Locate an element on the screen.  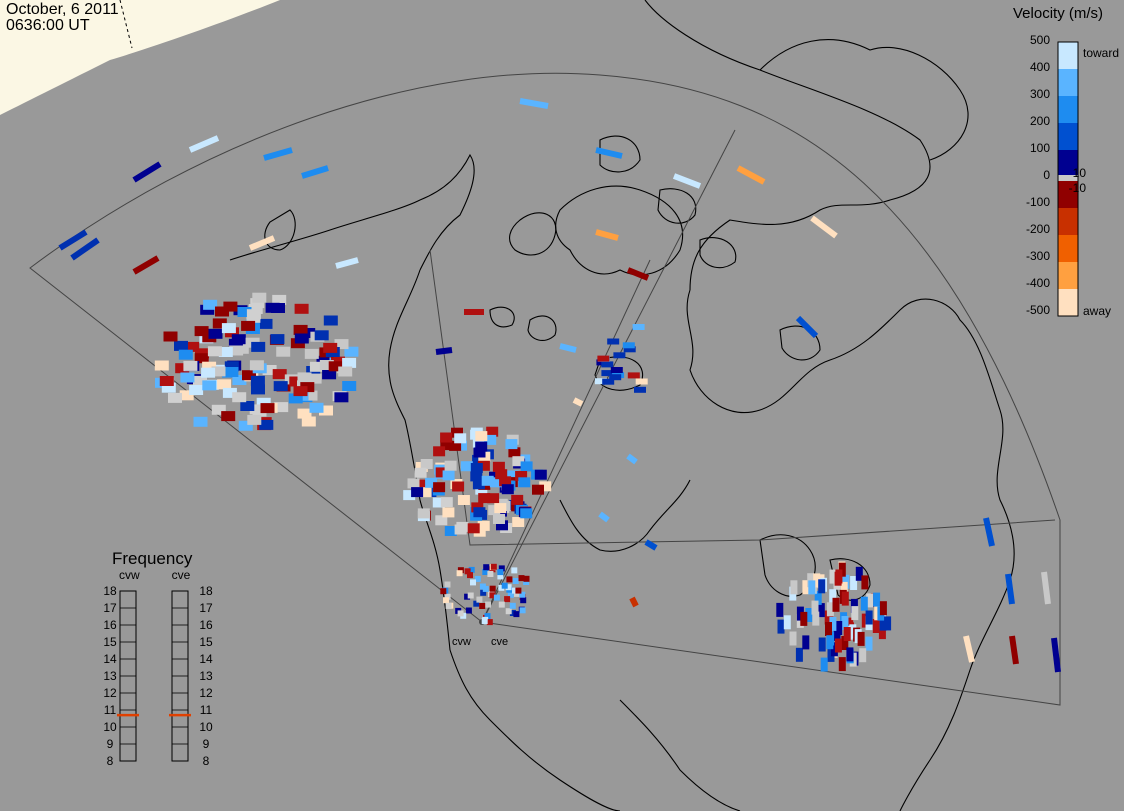
site-label-cve: cve is located at coordinates (500, 642).